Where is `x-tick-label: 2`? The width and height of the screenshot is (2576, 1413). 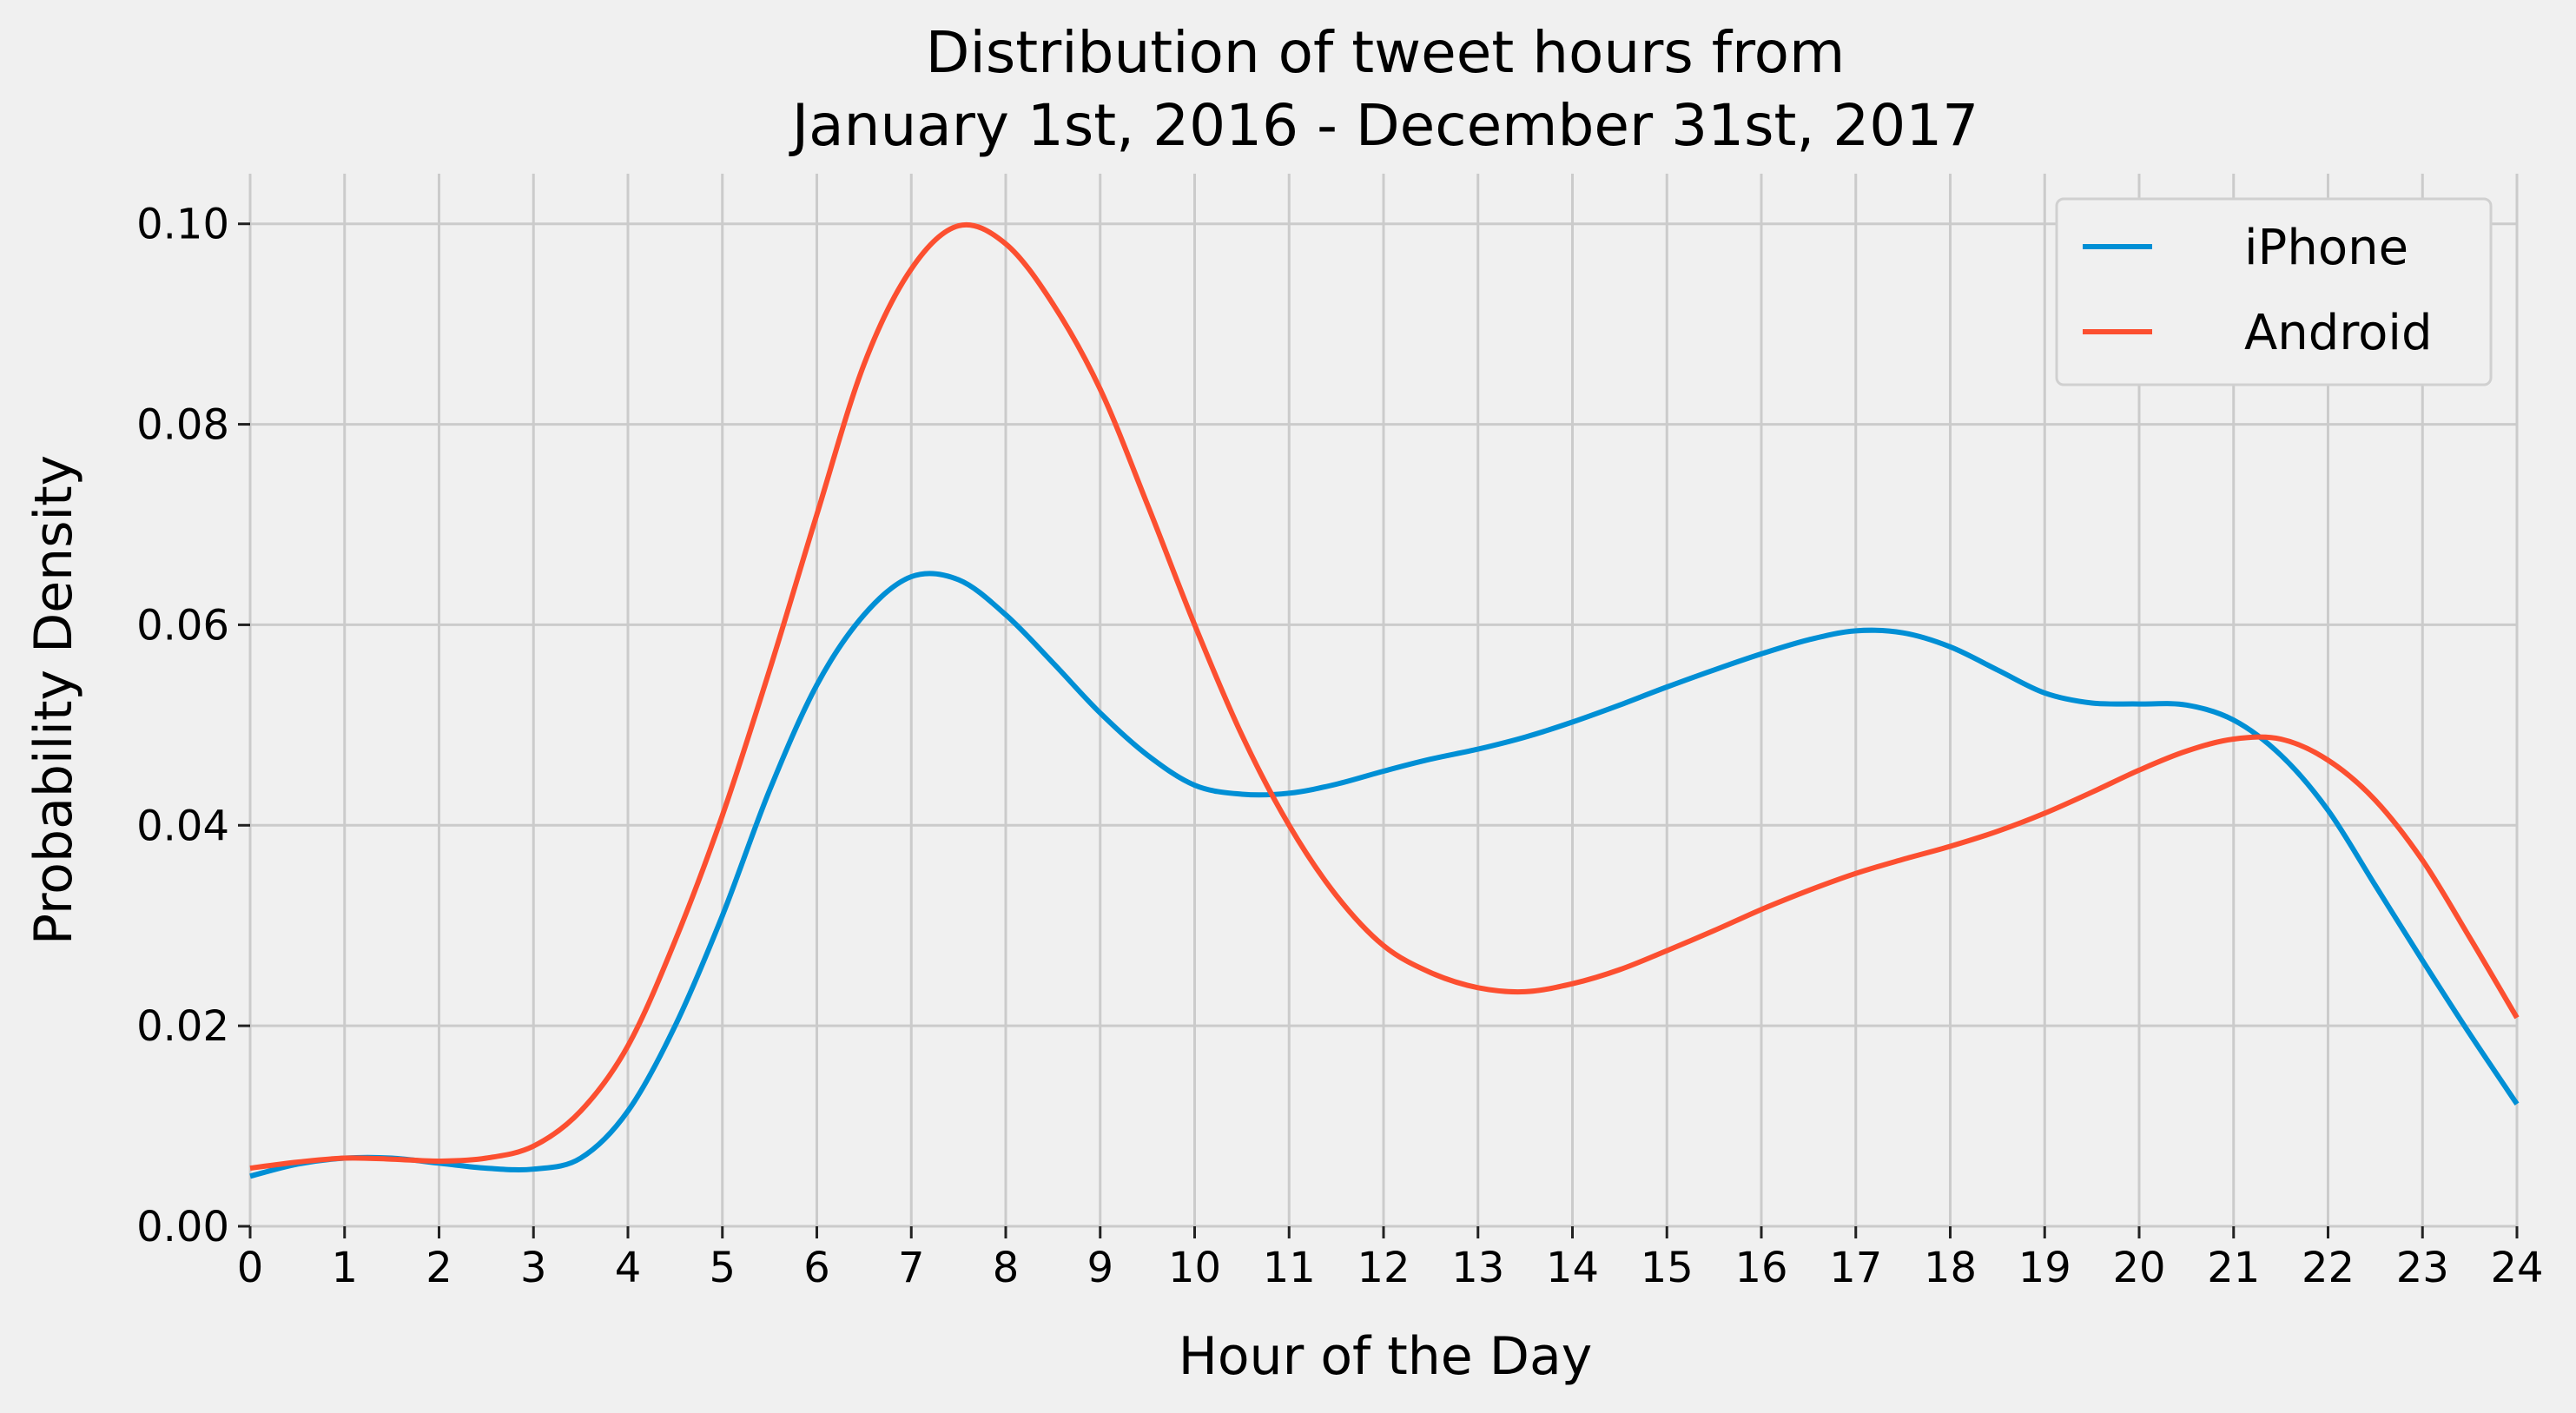
x-tick-label: 2 is located at coordinates (439, 1268).